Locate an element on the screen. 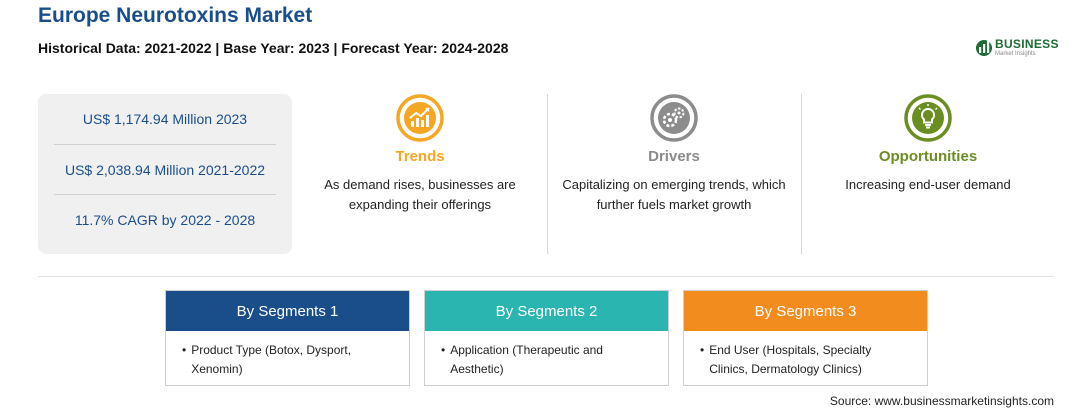 The height and width of the screenshot is (411, 1092). segment-2-item: Application (Therapeutic and Aesthetic) is located at coordinates (526, 359).